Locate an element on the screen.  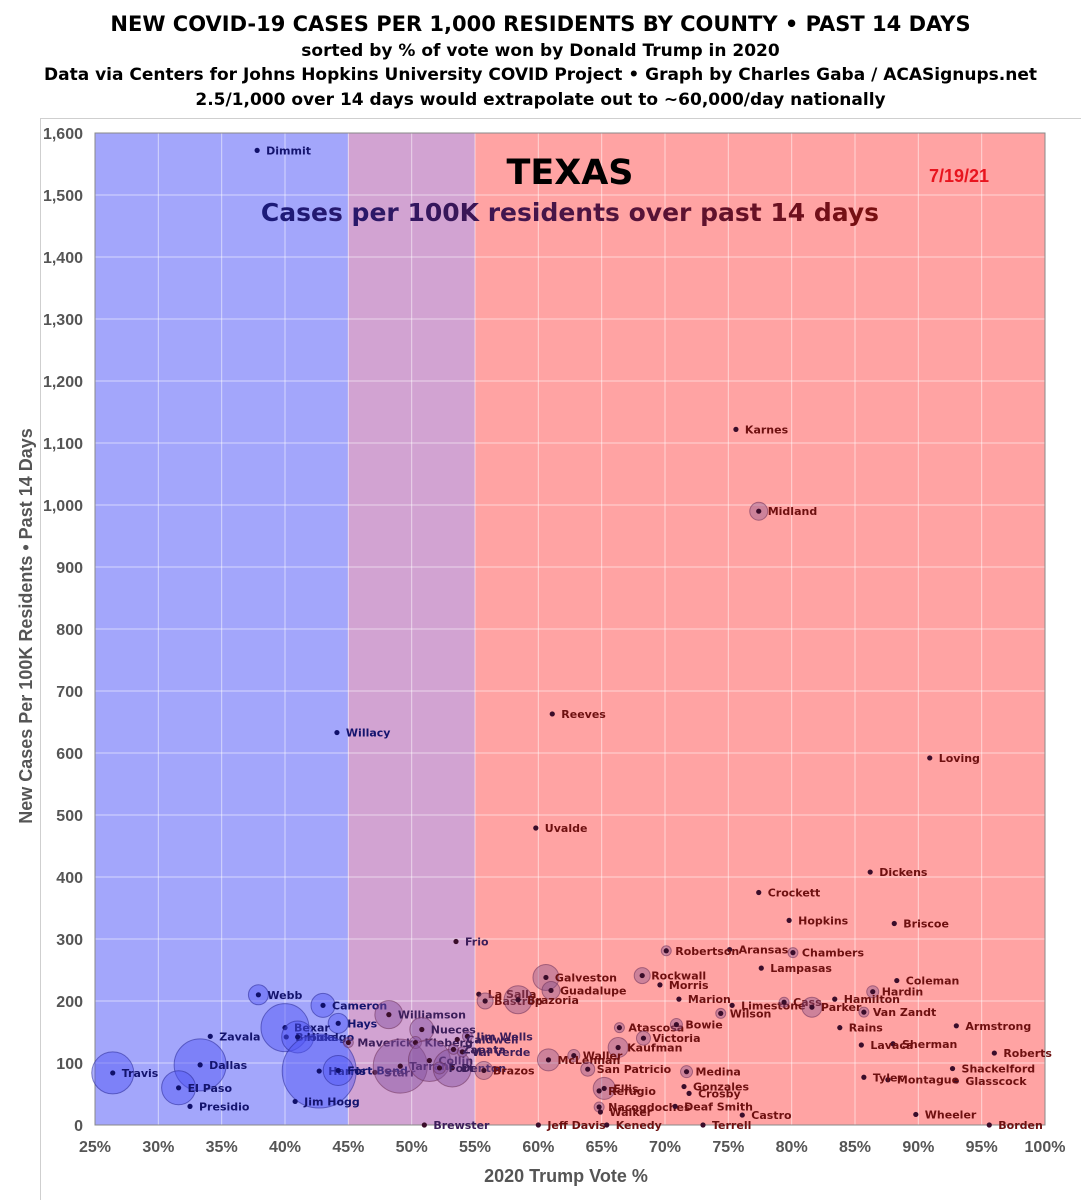
y-tick-label: 100 is located at coordinates (69, 1064).